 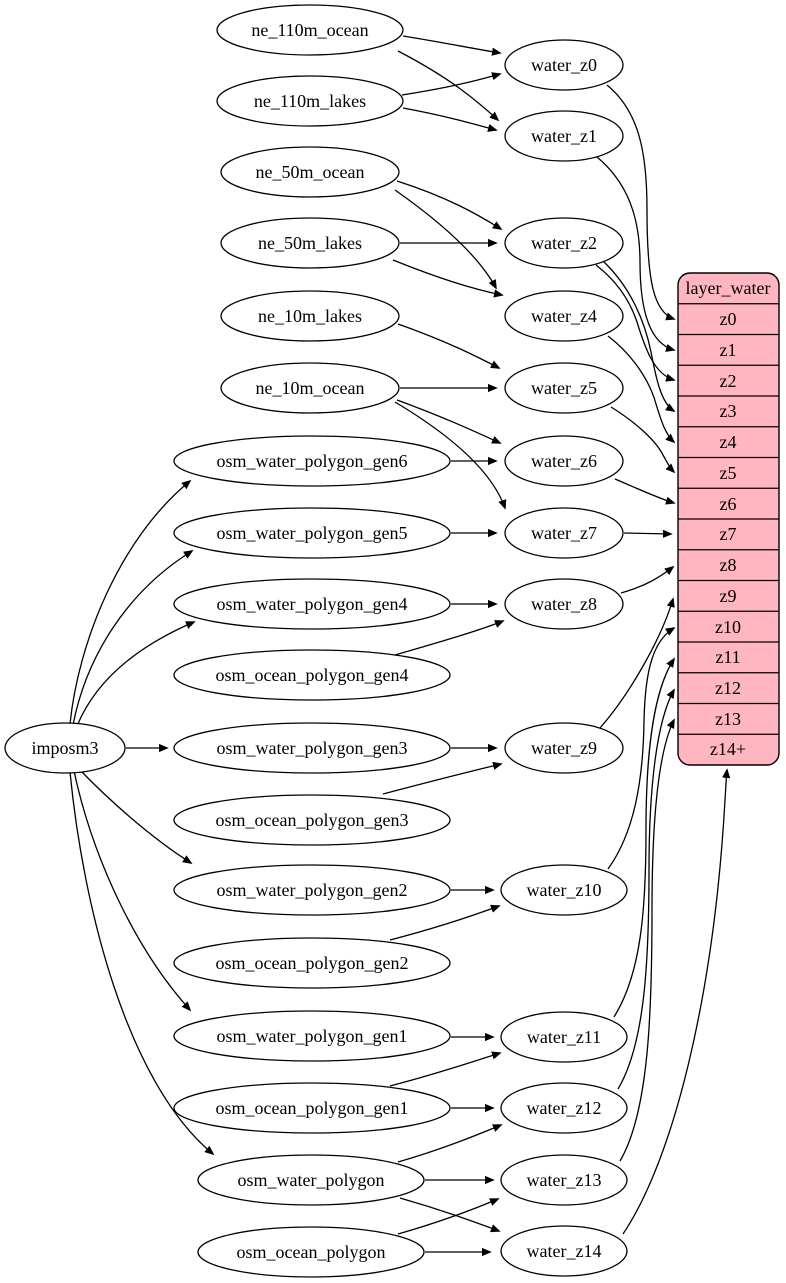 I want to click on node-osm-water-polygon-gen1: osm_water_polygon_gen1, so click(x=312, y=1036).